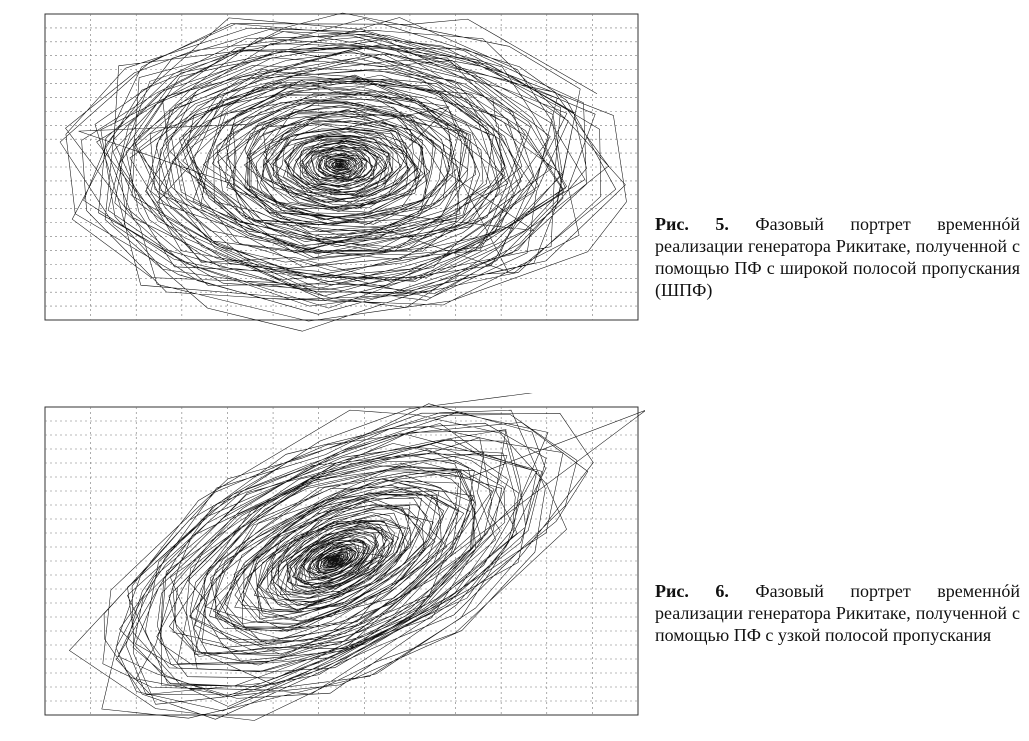  What do you see at coordinates (692, 591) in the screenshot?
I see `figure-label: Рис. 6.` at bounding box center [692, 591].